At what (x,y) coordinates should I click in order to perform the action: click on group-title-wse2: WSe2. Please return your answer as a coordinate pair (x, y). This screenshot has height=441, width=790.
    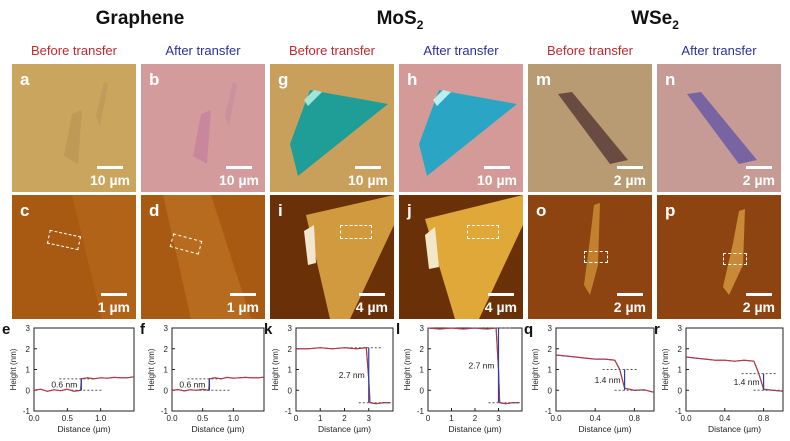
    Looking at the image, I should click on (655, 20).